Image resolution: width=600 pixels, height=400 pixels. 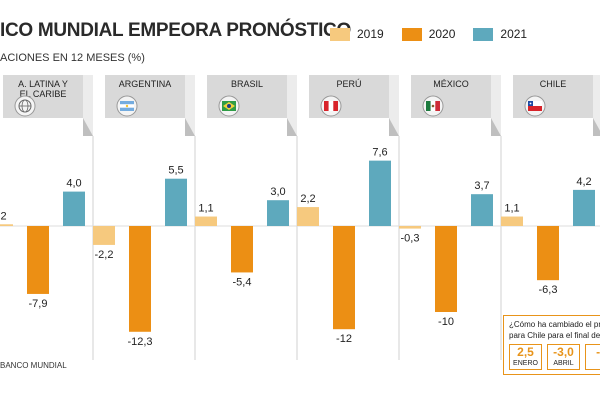 I want to click on note-value: -3,0, so click(x=563, y=352).